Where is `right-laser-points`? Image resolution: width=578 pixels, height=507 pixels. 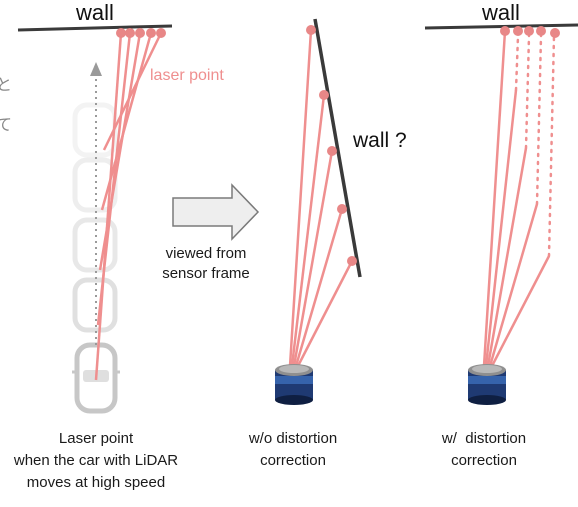
right-laser-points is located at coordinates (530, 32).